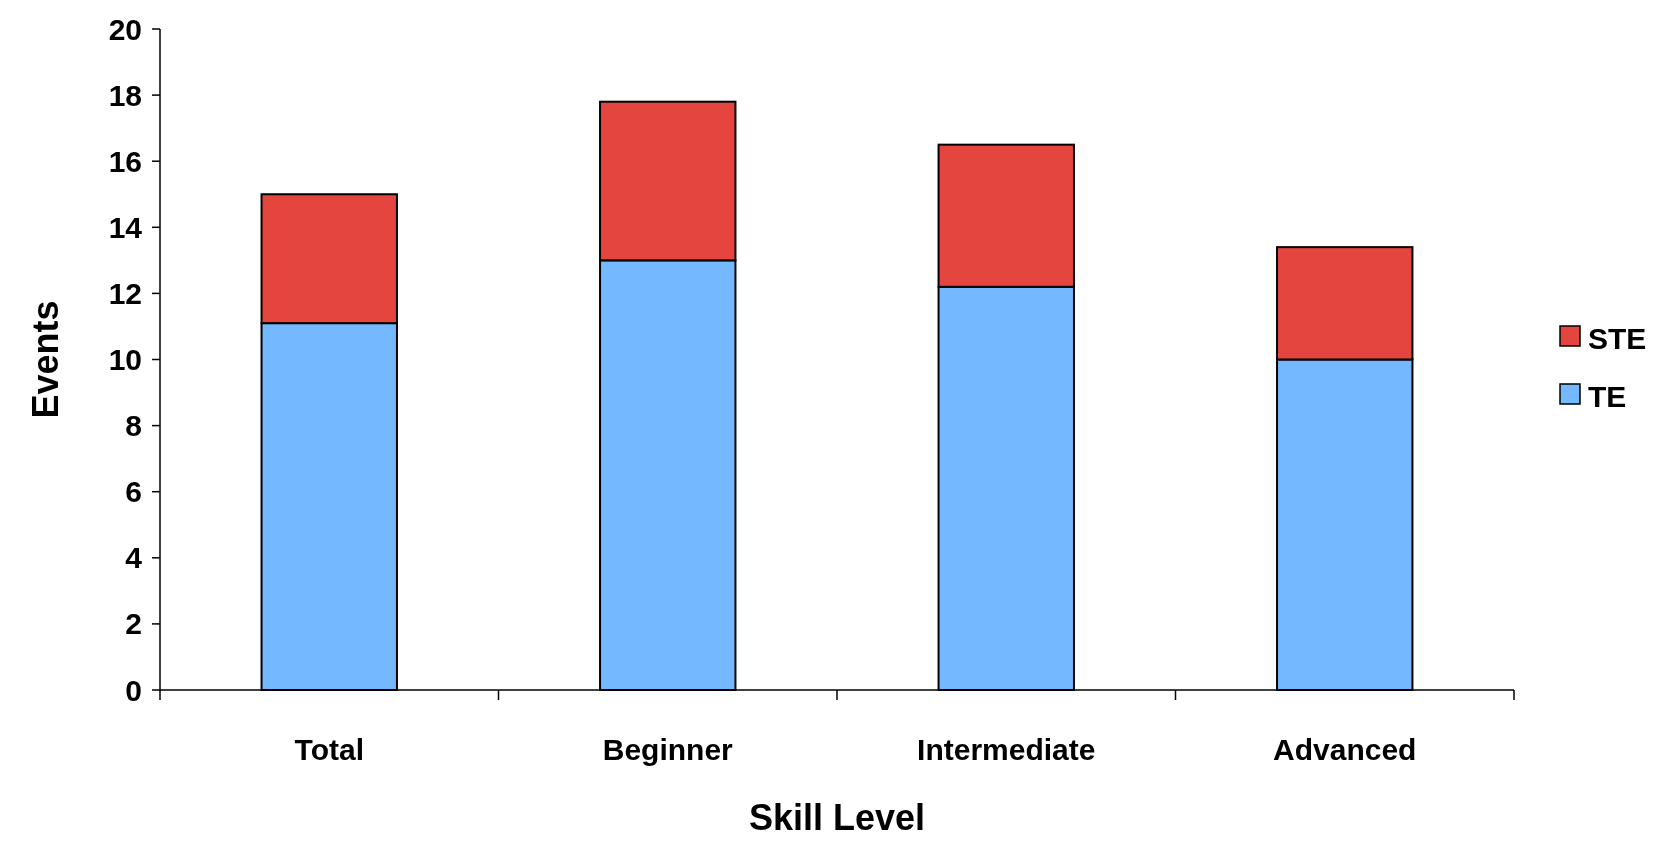 This screenshot has width=1671, height=846. I want to click on y-tick-label: 14, so click(125, 227).